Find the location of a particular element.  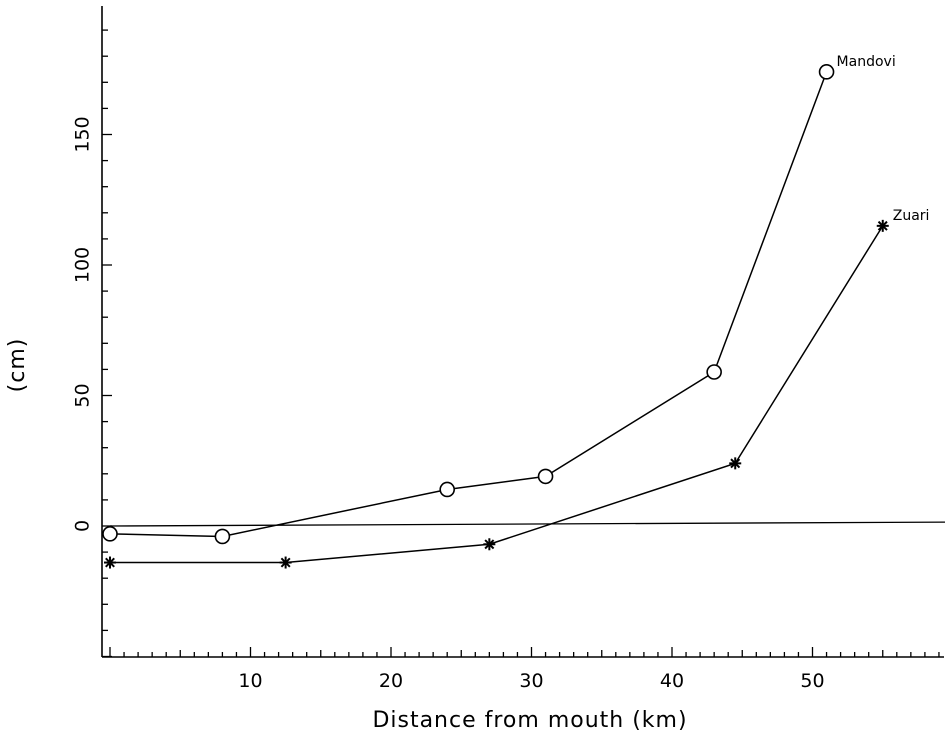

series-label-zuari: Zuari is located at coordinates (911, 216).